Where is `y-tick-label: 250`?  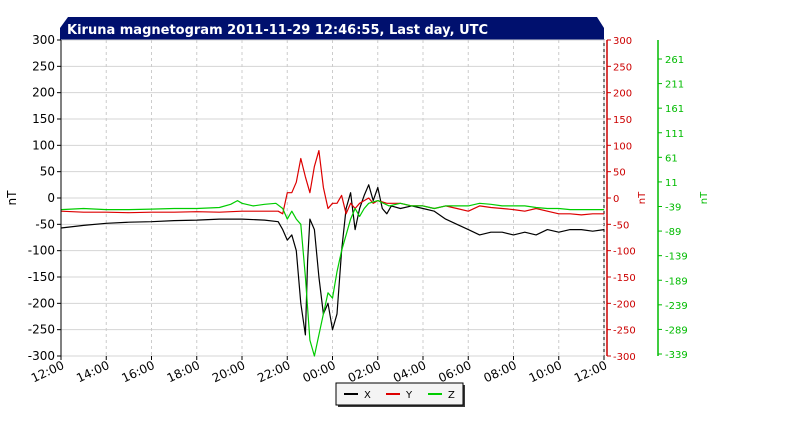 y-tick-label: 250 is located at coordinates (43, 66).